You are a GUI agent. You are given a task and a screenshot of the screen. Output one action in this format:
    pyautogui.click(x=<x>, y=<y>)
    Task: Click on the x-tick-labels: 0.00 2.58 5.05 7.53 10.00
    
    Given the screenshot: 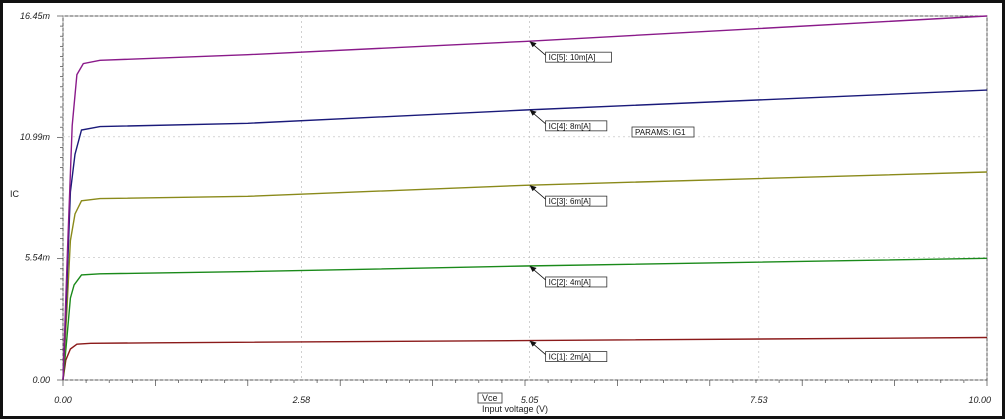 What is the action you would take?
    pyautogui.click(x=522, y=400)
    